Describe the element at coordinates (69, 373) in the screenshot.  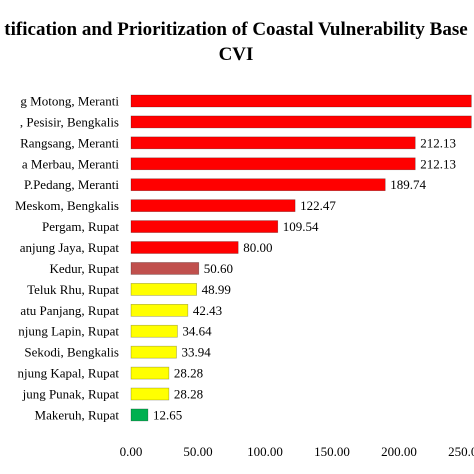
I see `category-label: njung Kapal, Rupat` at that location.